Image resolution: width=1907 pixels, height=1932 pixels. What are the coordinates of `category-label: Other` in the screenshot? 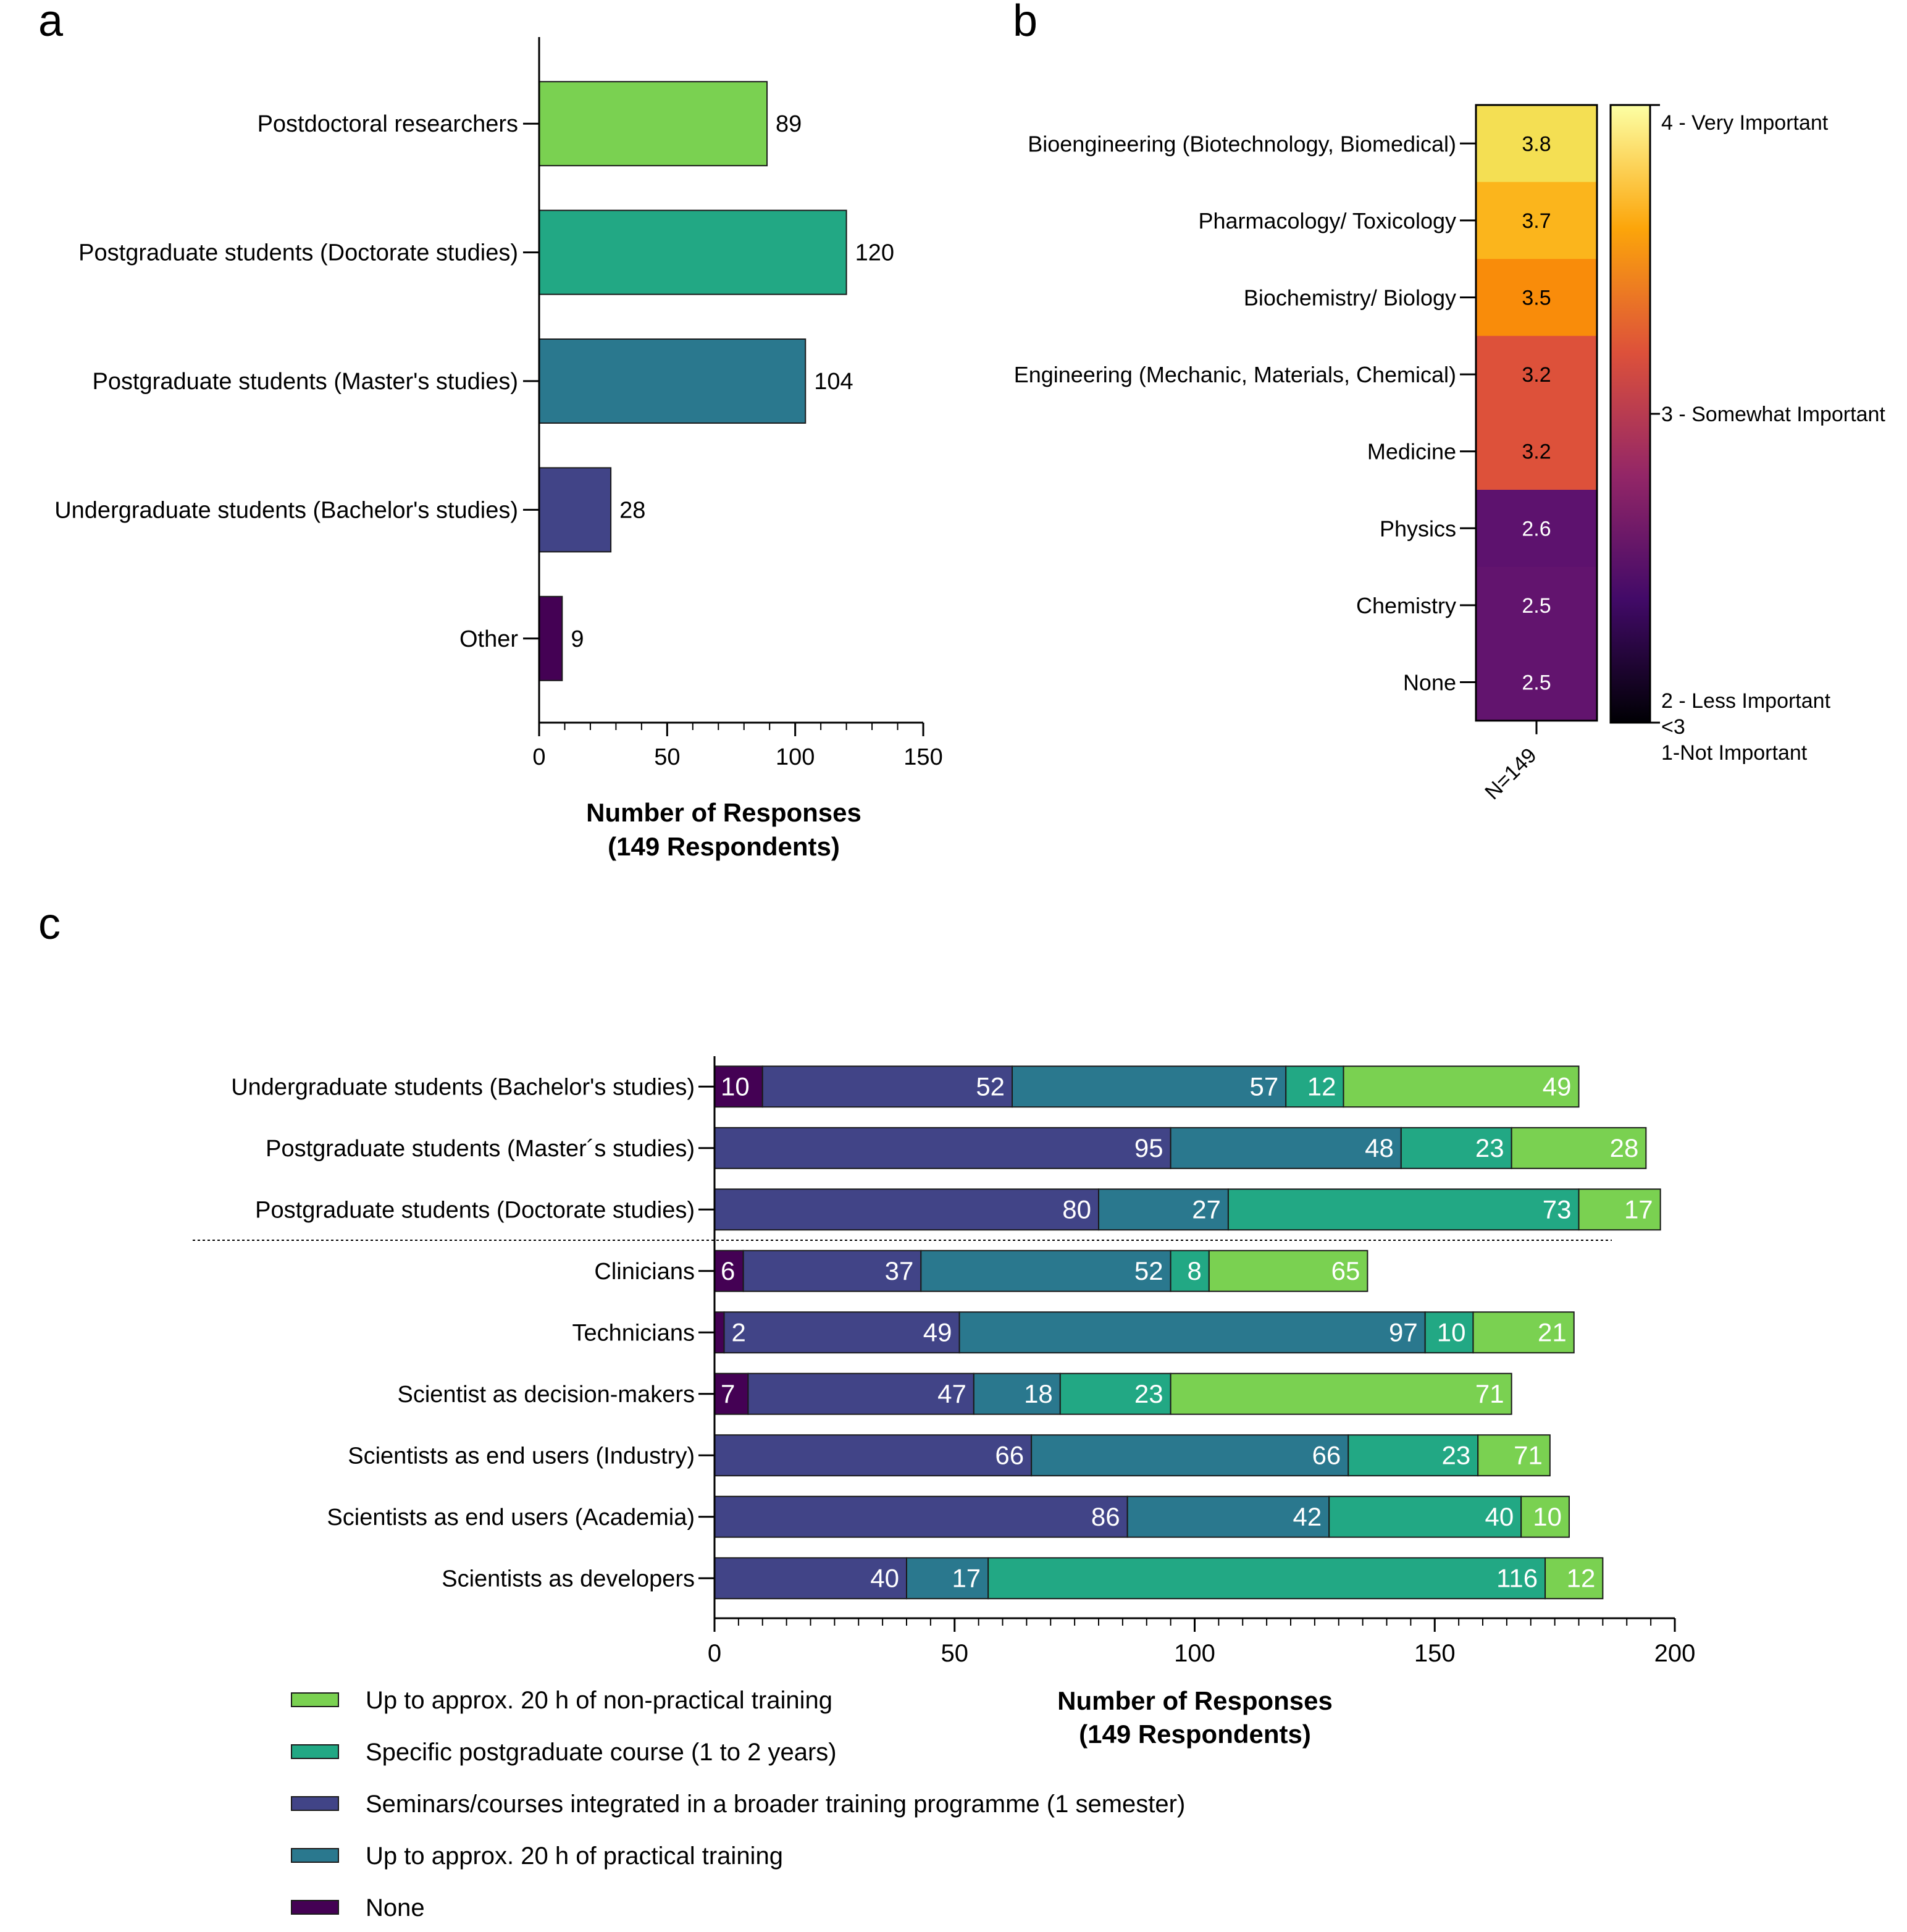 It's located at (488, 639).